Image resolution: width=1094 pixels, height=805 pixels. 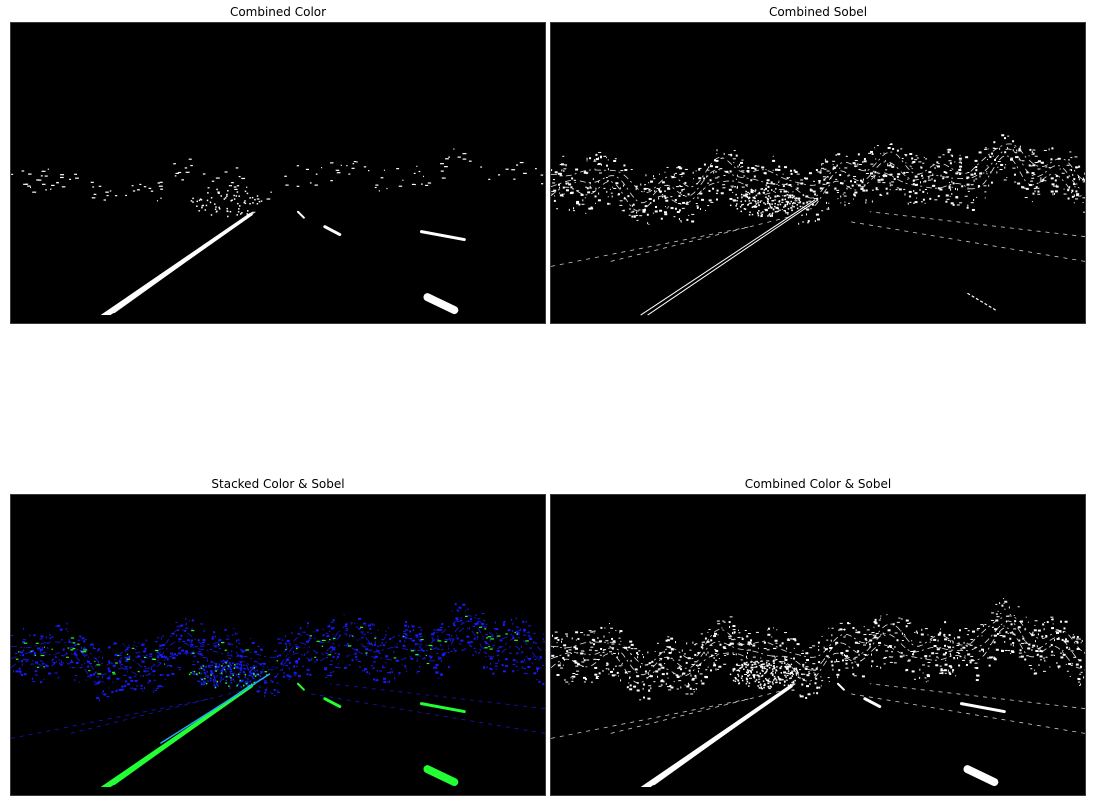 What do you see at coordinates (278, 12) in the screenshot?
I see `panel-title: Combined Color` at bounding box center [278, 12].